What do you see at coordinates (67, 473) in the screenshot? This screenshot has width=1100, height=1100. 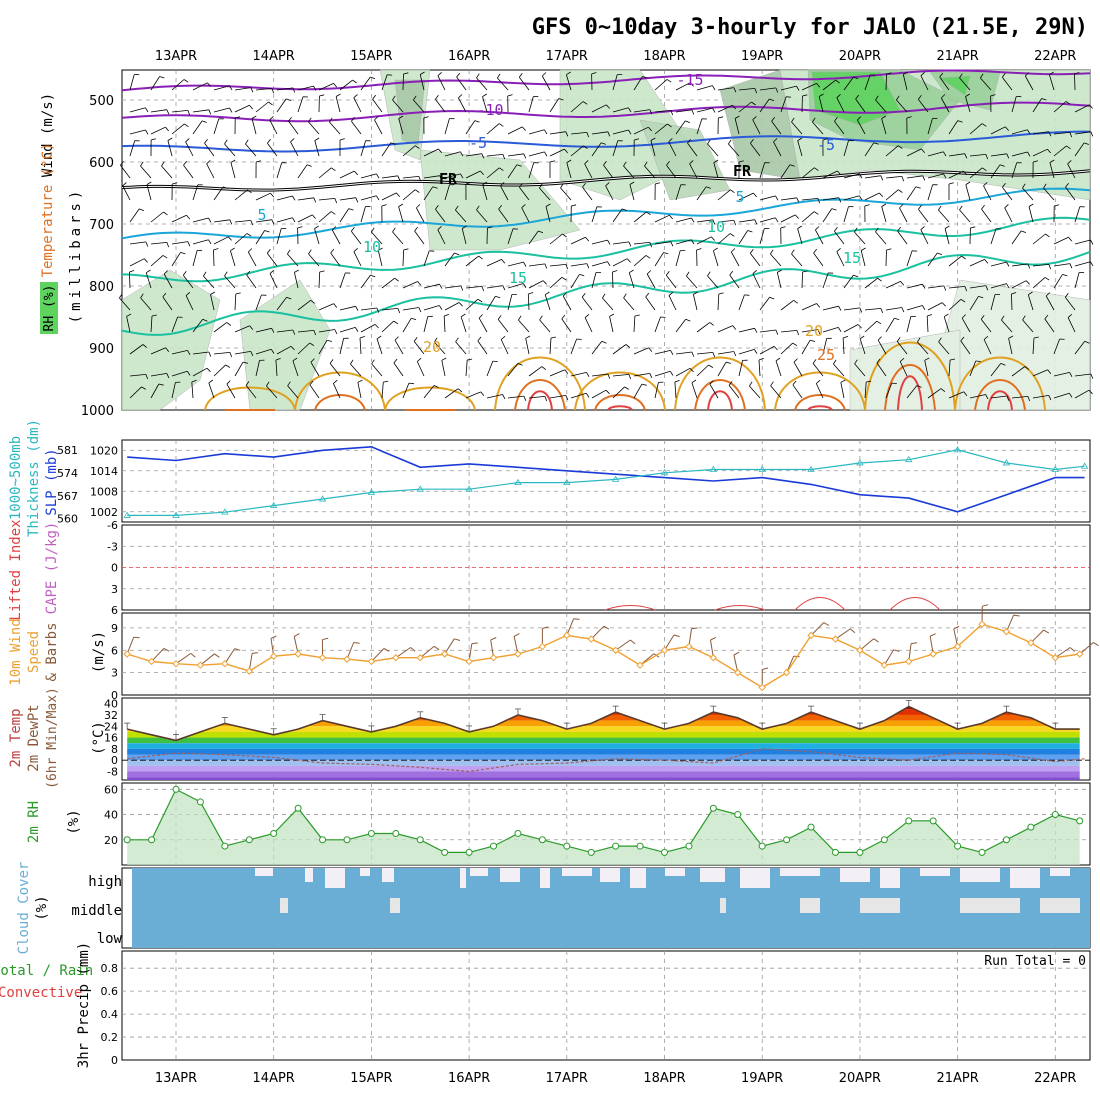 I see `ytick-thickness: 574` at bounding box center [67, 473].